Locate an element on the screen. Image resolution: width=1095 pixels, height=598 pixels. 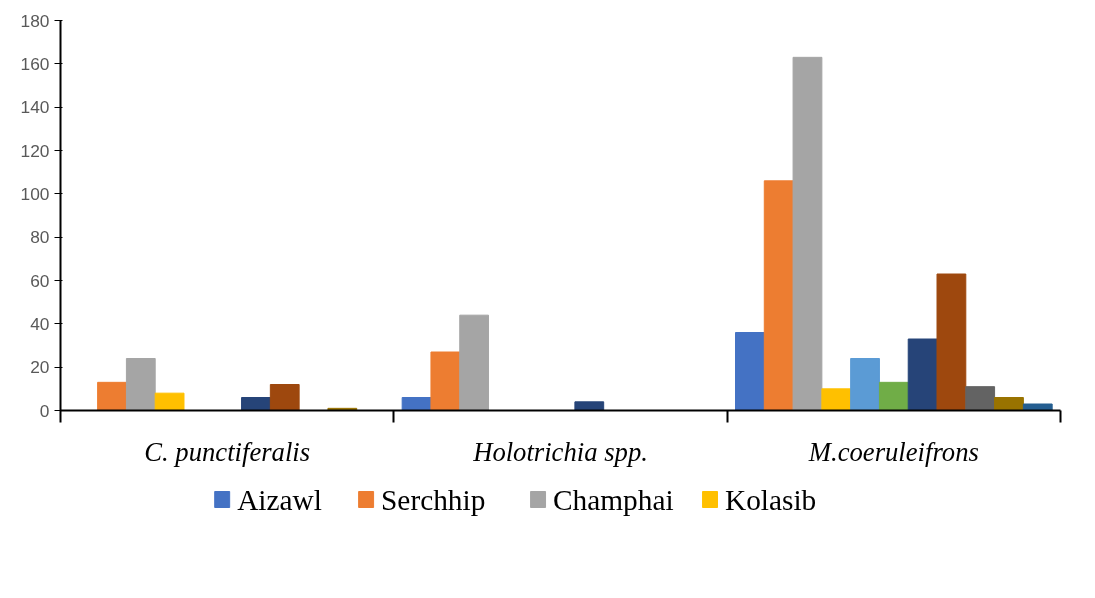
y-tick-label: 20 is located at coordinates (40, 367).